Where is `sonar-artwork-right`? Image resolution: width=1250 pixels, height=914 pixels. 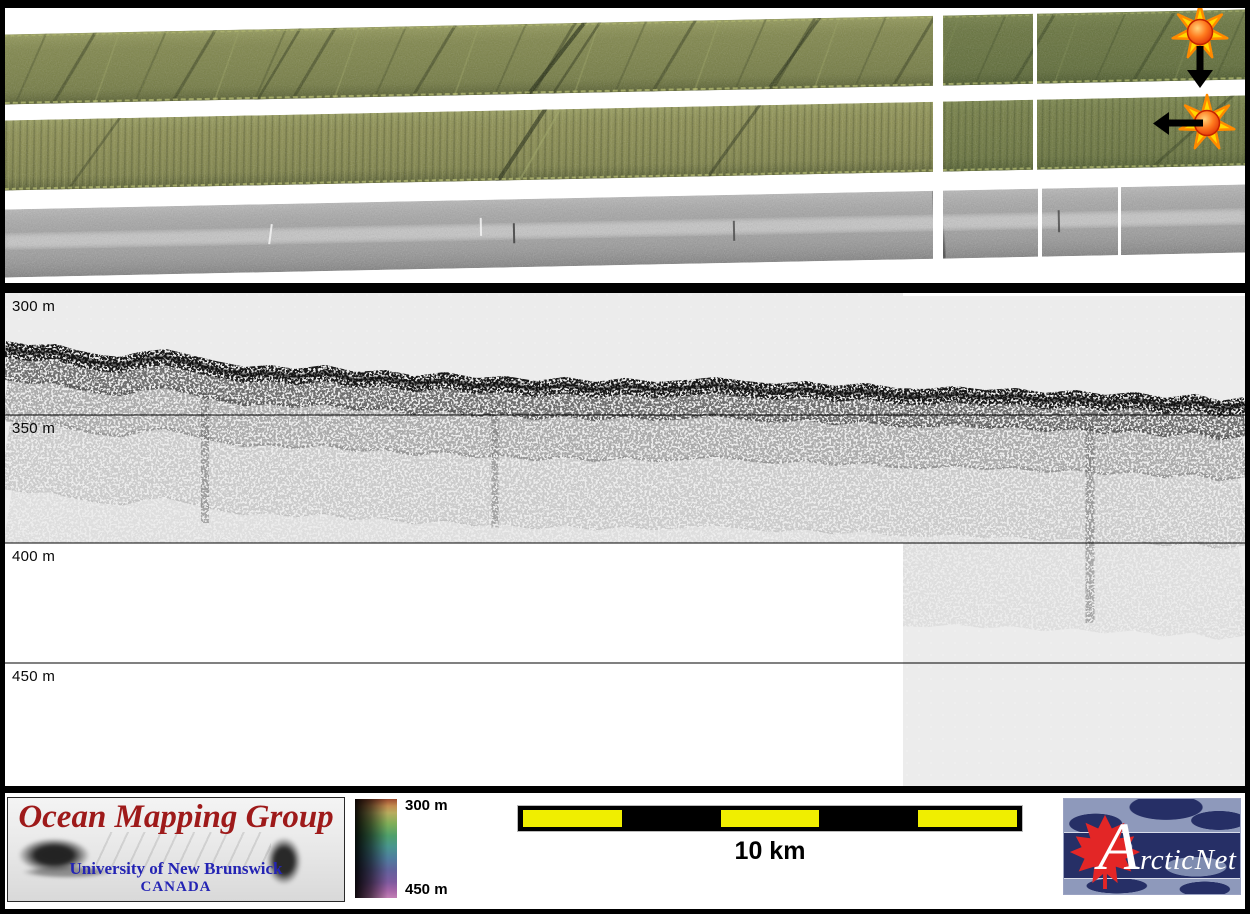
sonar-artwork-right is located at coordinates (284, 861).